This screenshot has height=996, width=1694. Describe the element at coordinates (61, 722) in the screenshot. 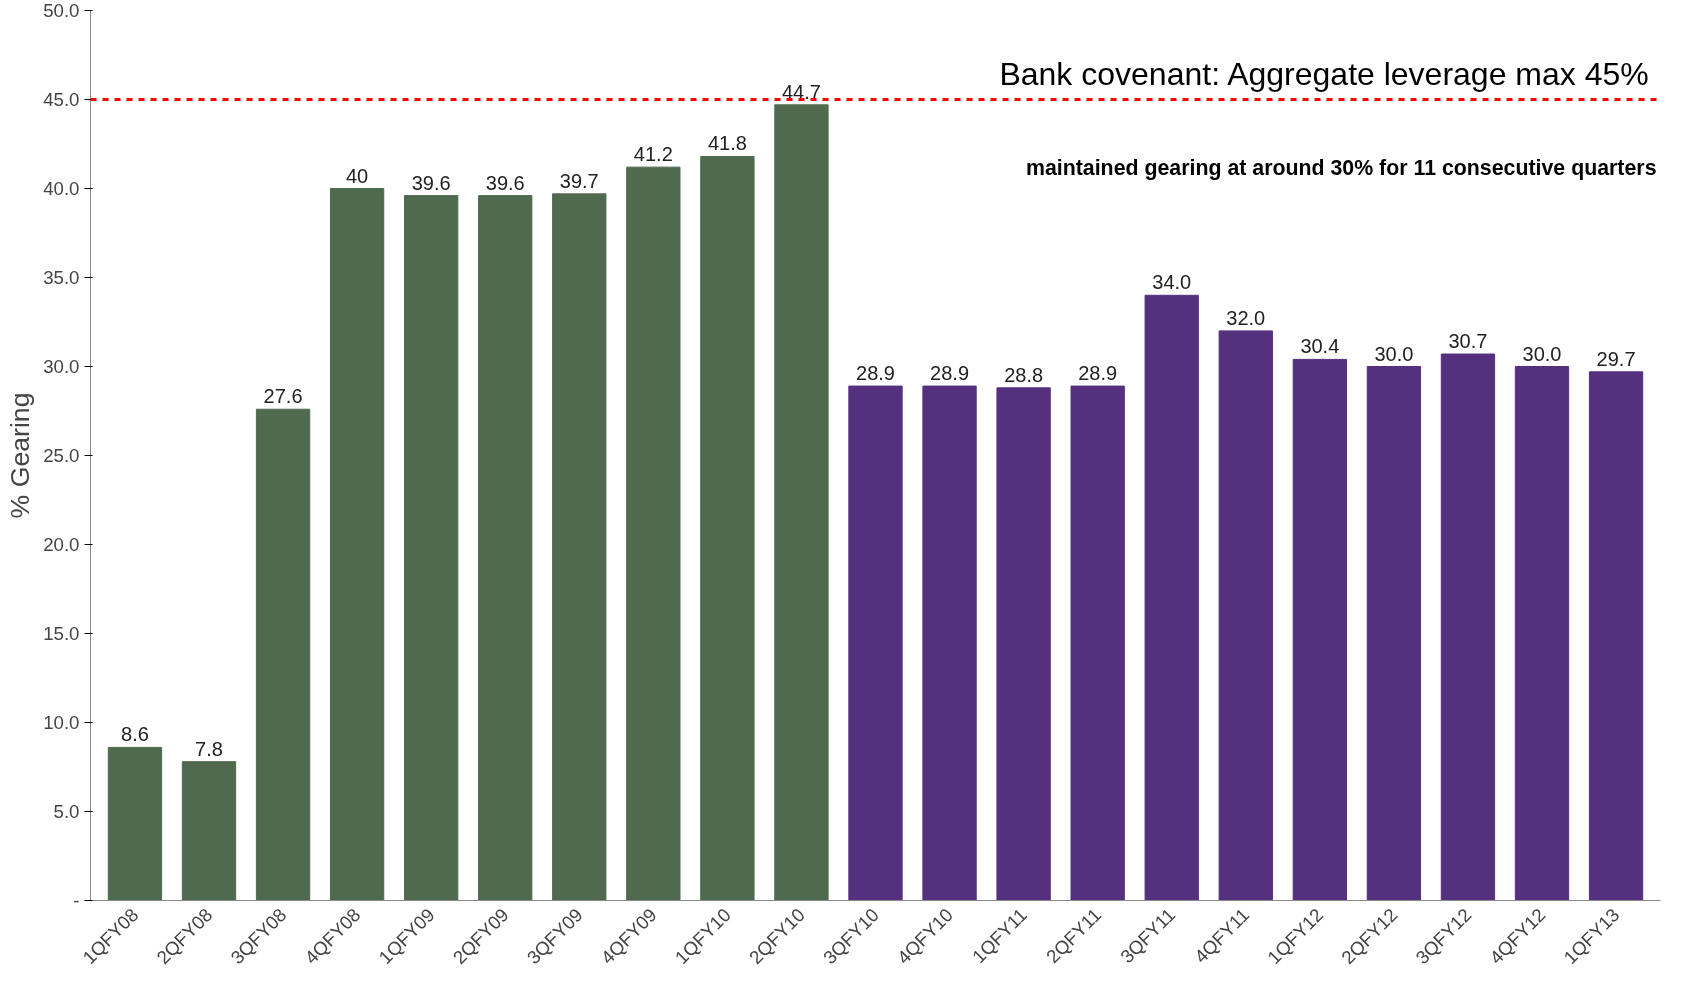

I see `y-tick-label: 10.0` at that location.